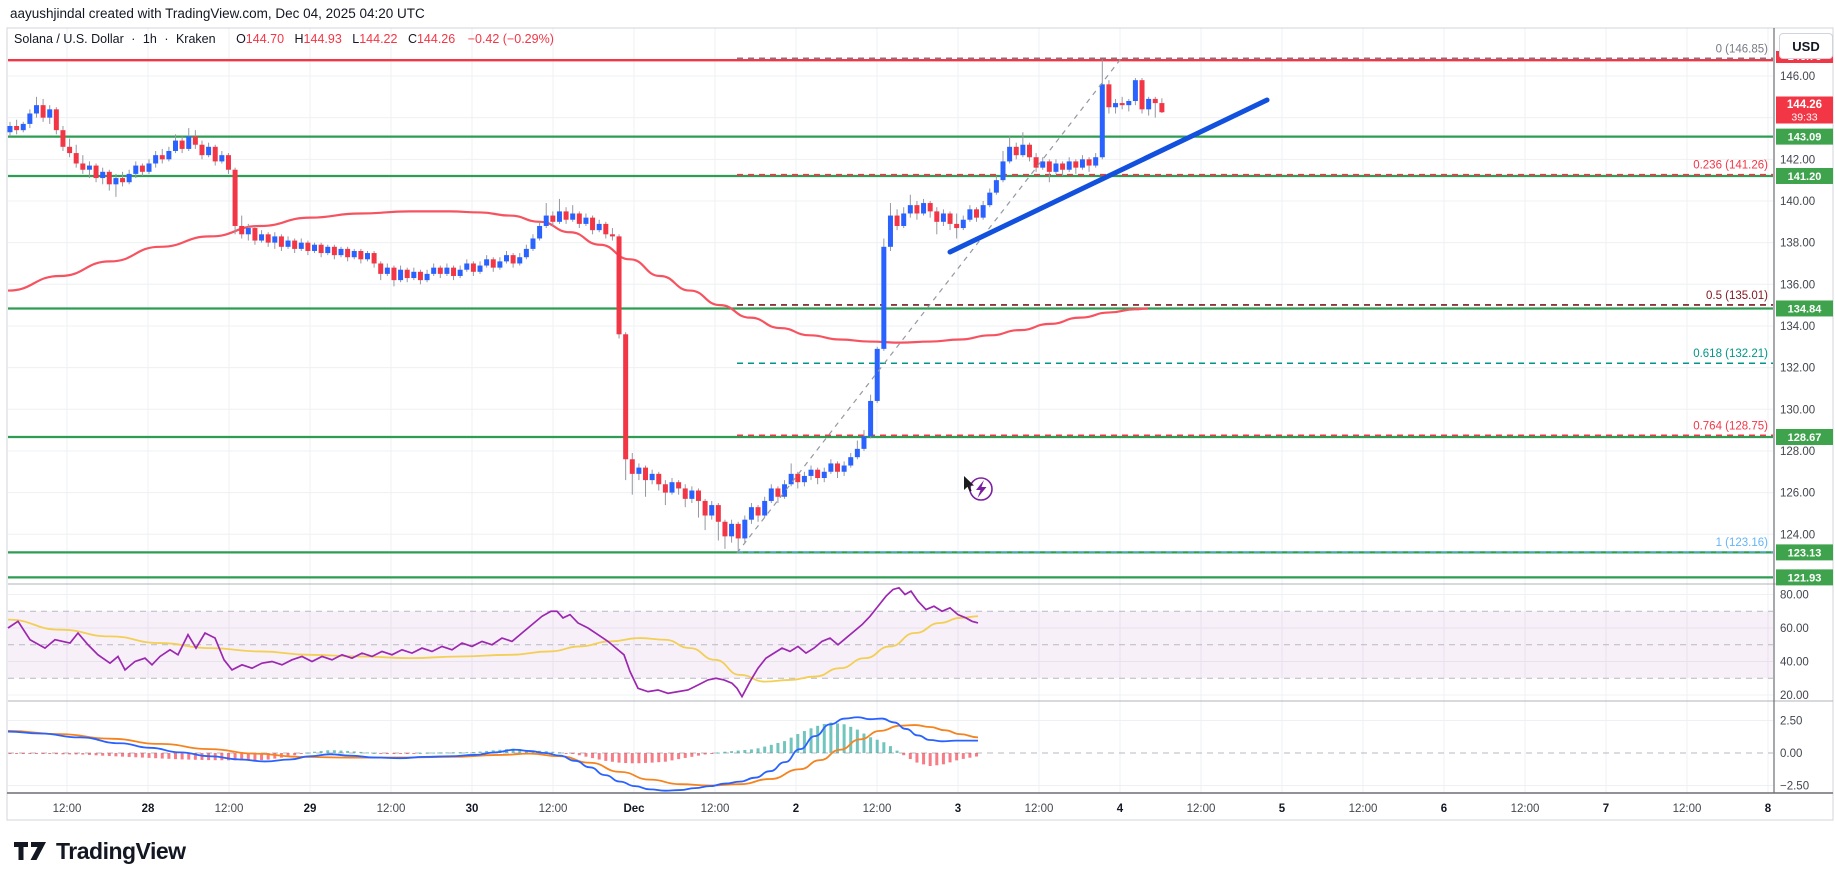  What do you see at coordinates (378, 39) in the screenshot?
I see `low-value: 144.22` at bounding box center [378, 39].